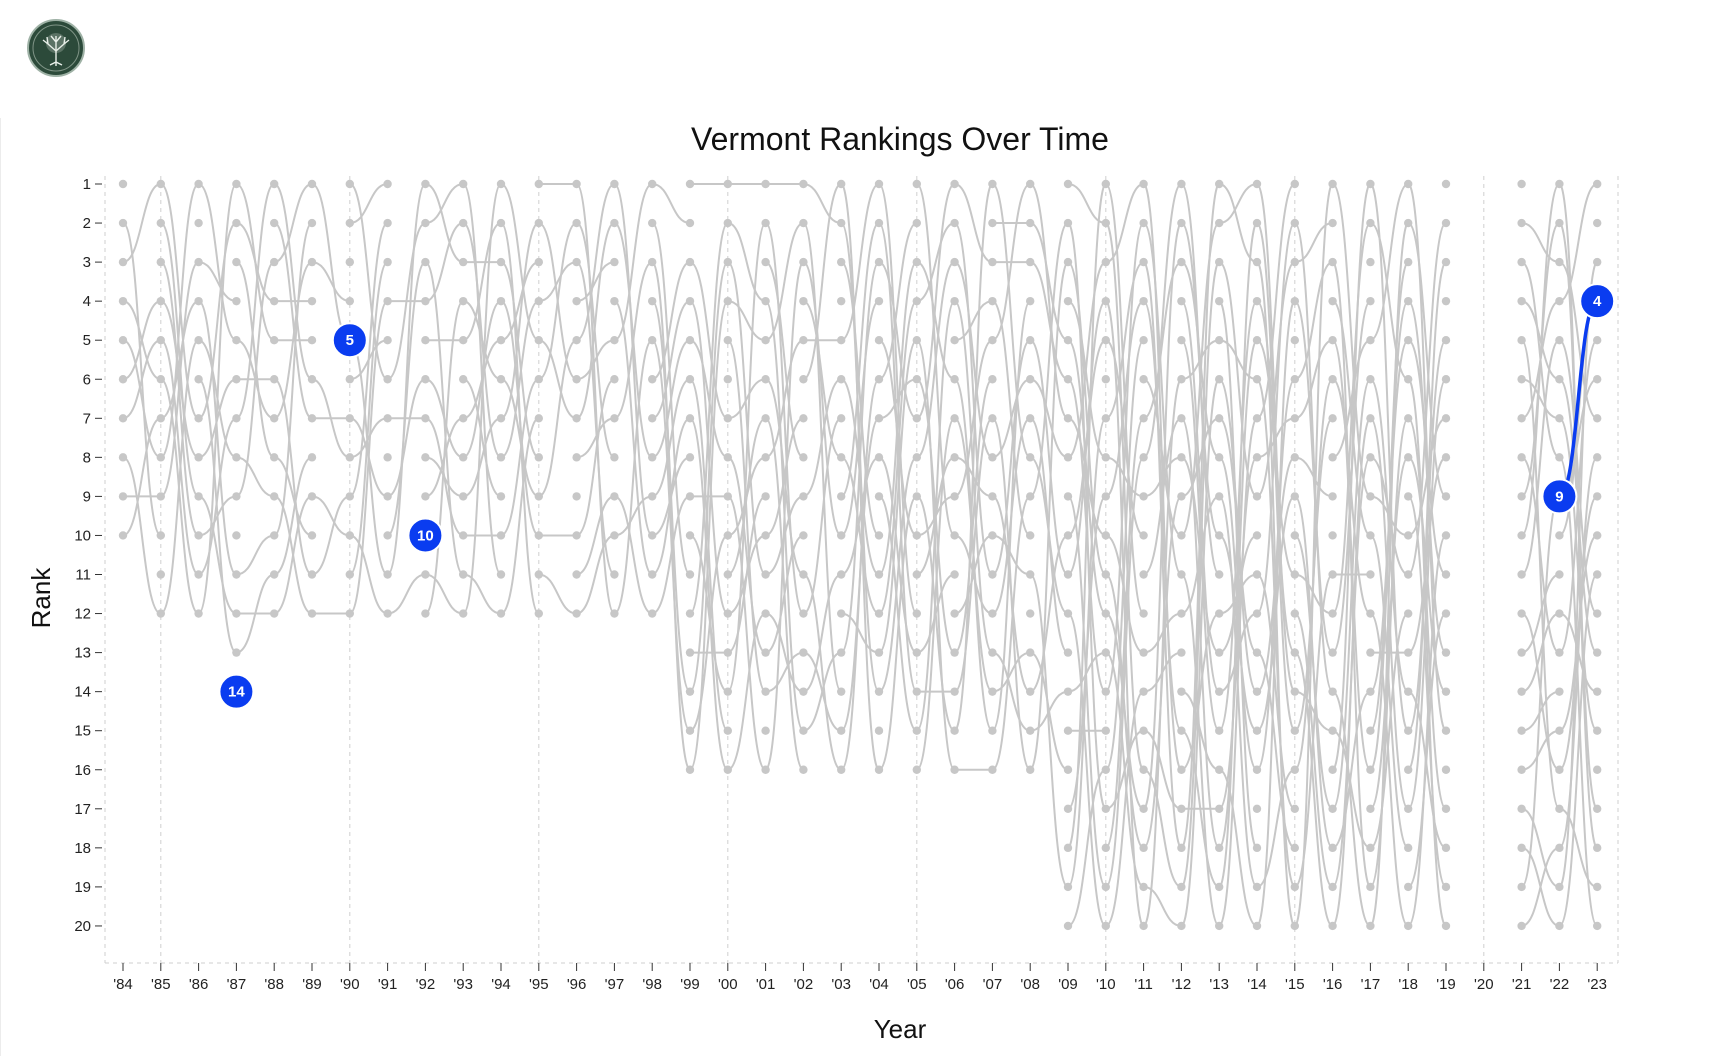  Describe the element at coordinates (1484, 984) in the screenshot. I see `x-tick-label: '20` at that location.